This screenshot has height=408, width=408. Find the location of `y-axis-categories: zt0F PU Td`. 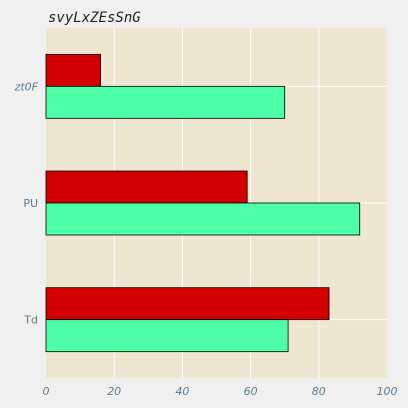

y-axis-categories: zt0F PU Td is located at coordinates (26, 203).